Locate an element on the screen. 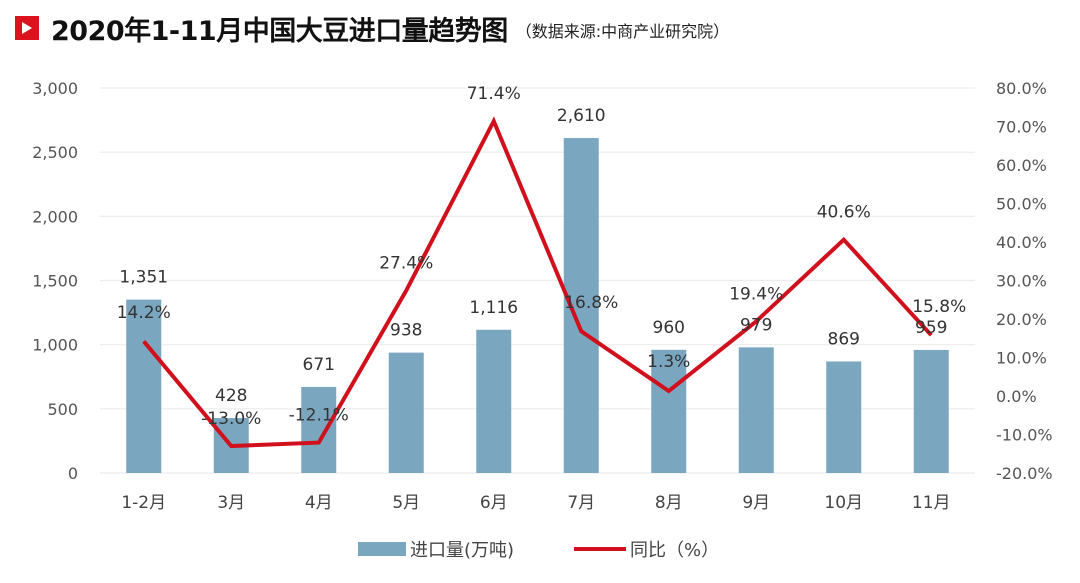  x-axis-tick: 7月 is located at coordinates (581, 503).